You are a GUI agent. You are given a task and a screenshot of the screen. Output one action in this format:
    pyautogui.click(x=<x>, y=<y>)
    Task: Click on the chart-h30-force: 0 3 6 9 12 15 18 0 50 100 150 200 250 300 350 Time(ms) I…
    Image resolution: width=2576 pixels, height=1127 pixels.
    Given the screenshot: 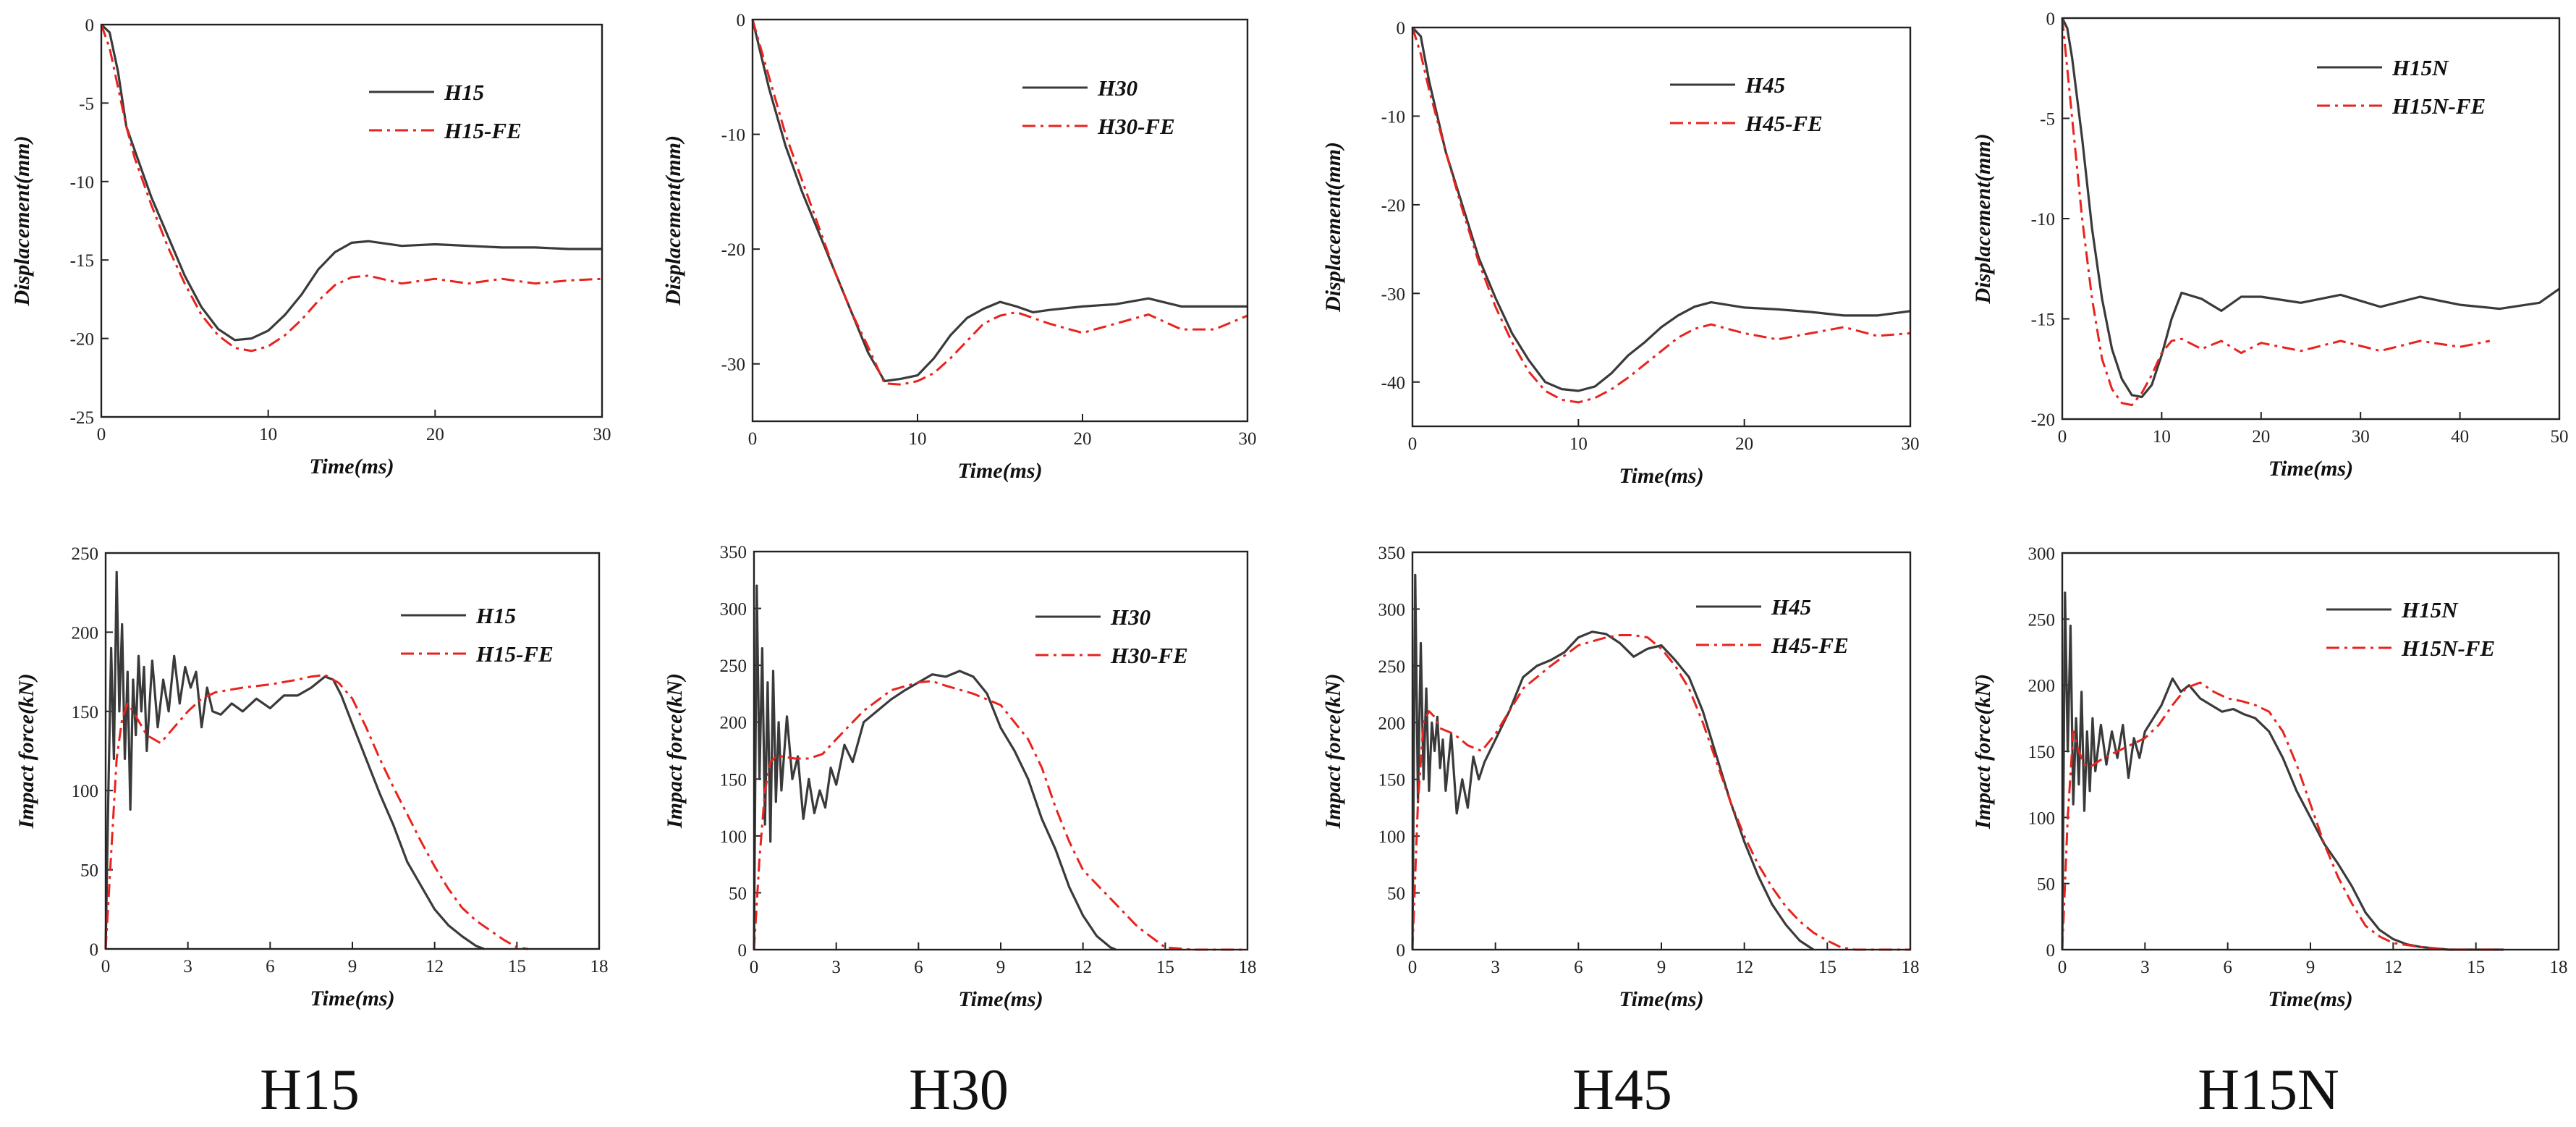 What is the action you would take?
    pyautogui.click(x=960, y=777)
    